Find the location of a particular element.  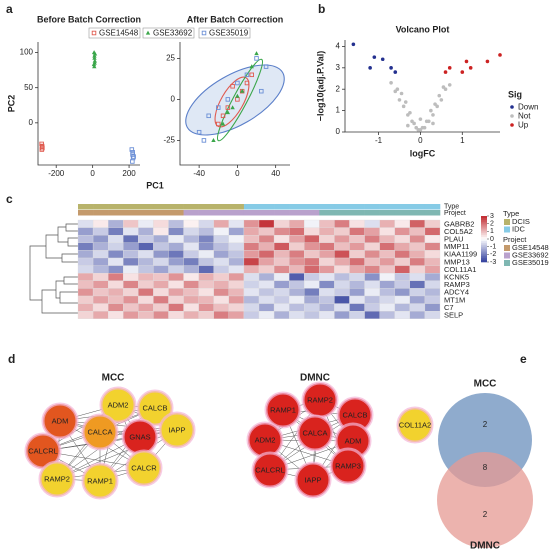

y-tick-label: 3 is located at coordinates (338, 67).